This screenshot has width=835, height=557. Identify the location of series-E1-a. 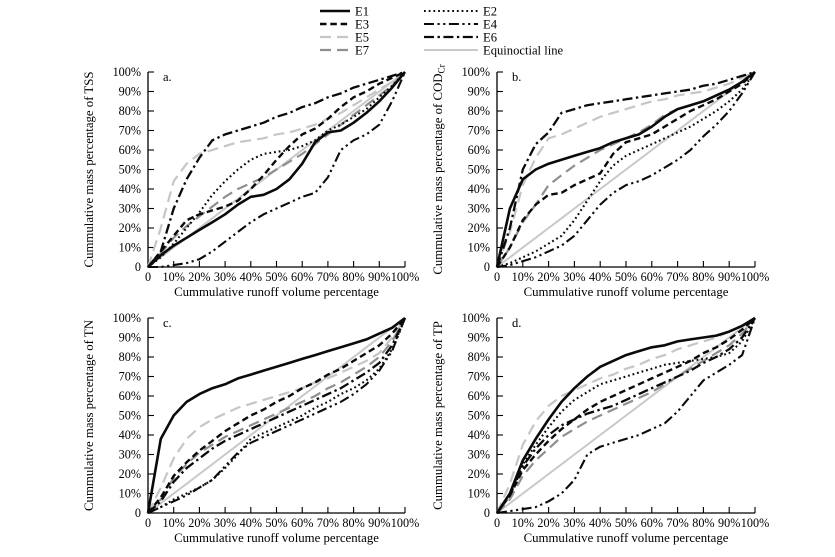
(277, 169).